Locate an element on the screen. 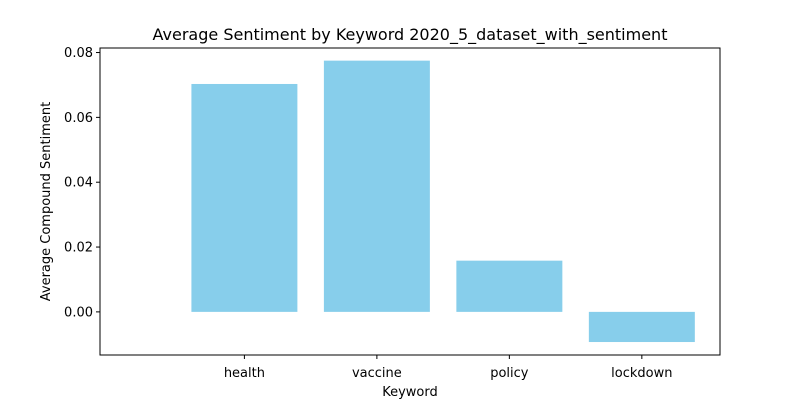 This screenshot has height=400, width=800. x-tick-label-health: health is located at coordinates (244, 373).